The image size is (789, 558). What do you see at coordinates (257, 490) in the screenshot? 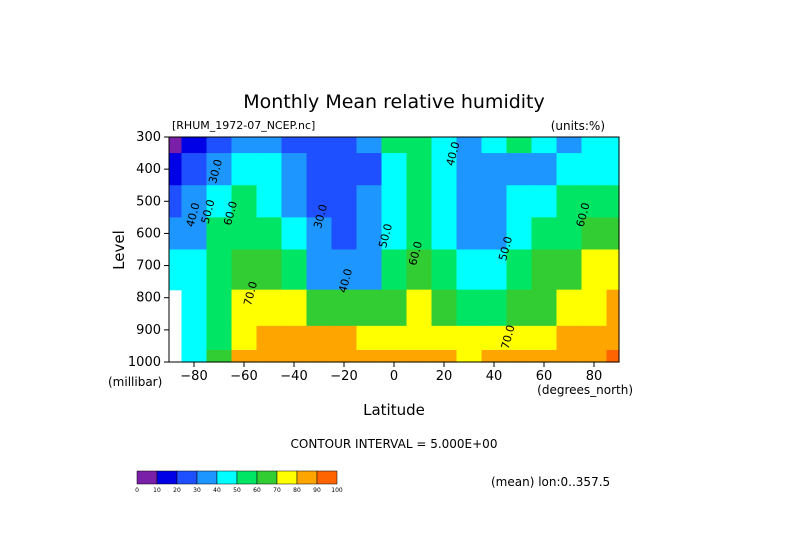
I see `colorbar-tick-label: 60` at bounding box center [257, 490].